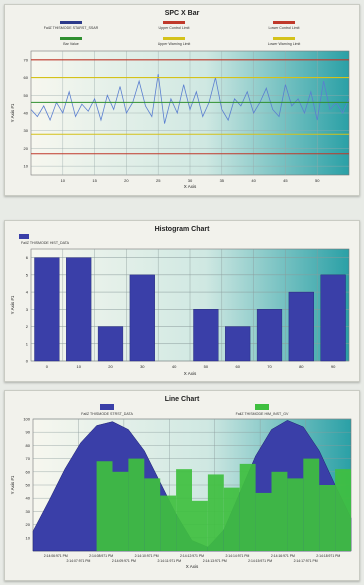 This screenshot has height=585, width=364. Describe the element at coordinates (237, 556) in the screenshot. I see `x-tick-label: 2:14:14:971 PM` at that location.